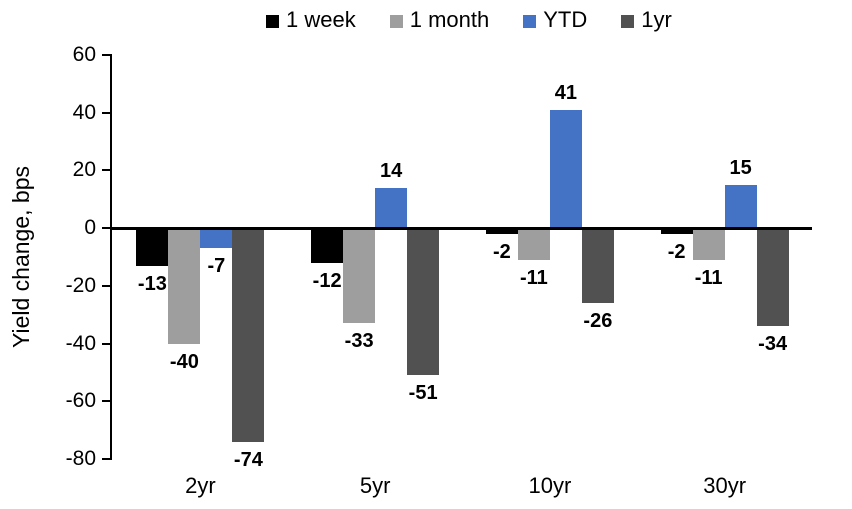 The width and height of the screenshot is (852, 509). I want to click on data-label: 15, so click(740, 167).